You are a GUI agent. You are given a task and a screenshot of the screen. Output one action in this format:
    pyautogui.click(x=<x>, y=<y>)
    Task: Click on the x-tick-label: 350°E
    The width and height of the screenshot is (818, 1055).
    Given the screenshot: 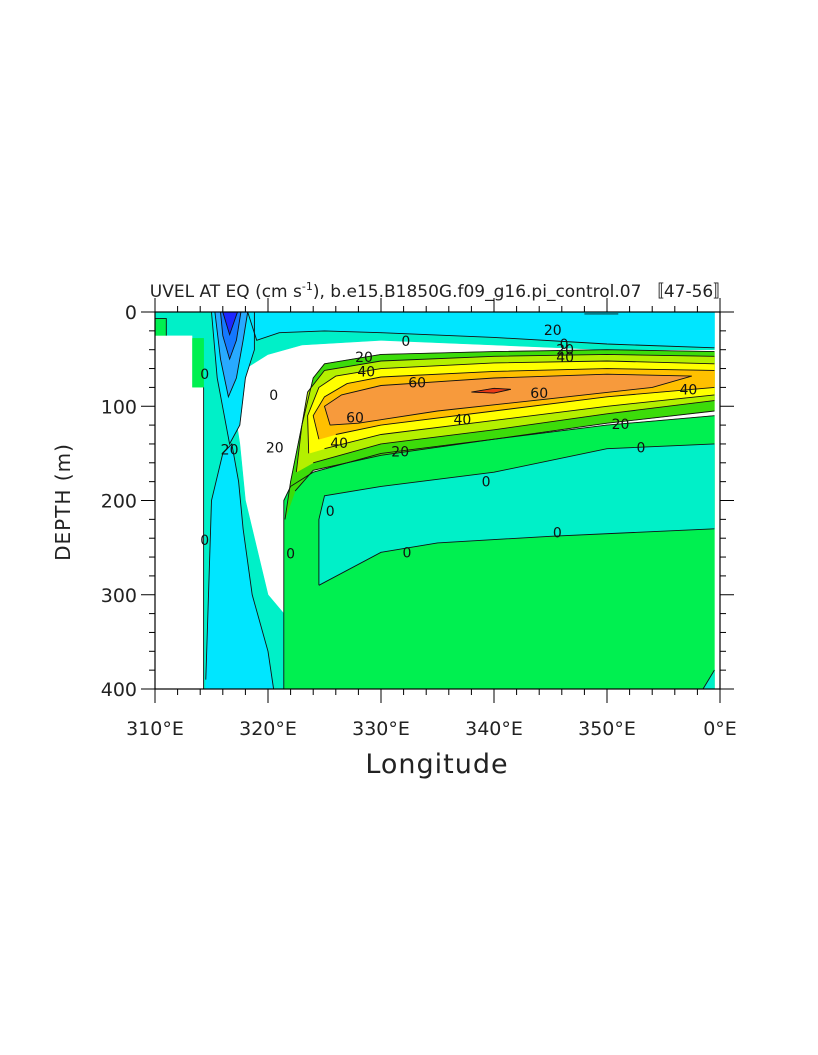 What is the action you would take?
    pyautogui.click(x=607, y=729)
    